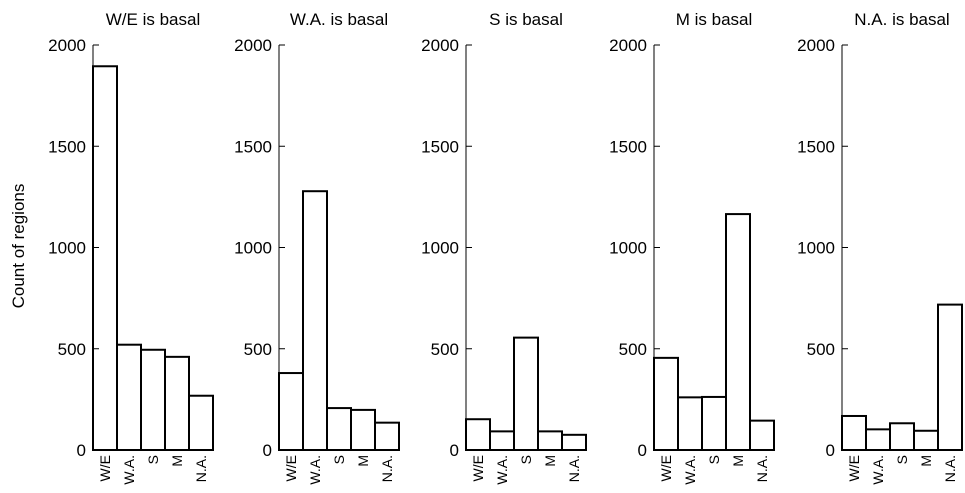  Describe the element at coordinates (714, 19) in the screenshot. I see `panel-title: M is basal` at that location.